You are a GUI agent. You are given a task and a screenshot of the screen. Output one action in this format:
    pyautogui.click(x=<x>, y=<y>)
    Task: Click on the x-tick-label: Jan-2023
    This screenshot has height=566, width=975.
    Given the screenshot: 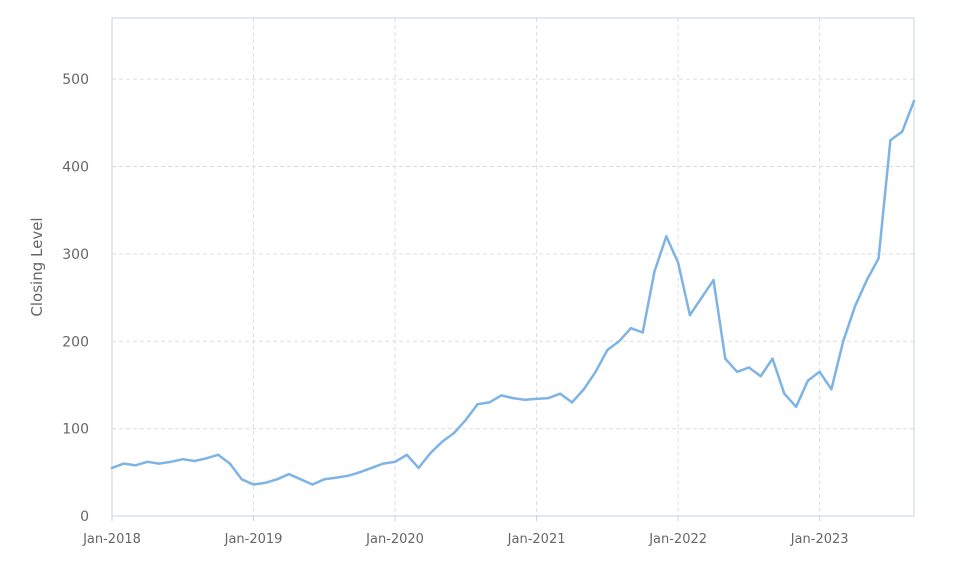 What is the action you would take?
    pyautogui.click(x=819, y=539)
    